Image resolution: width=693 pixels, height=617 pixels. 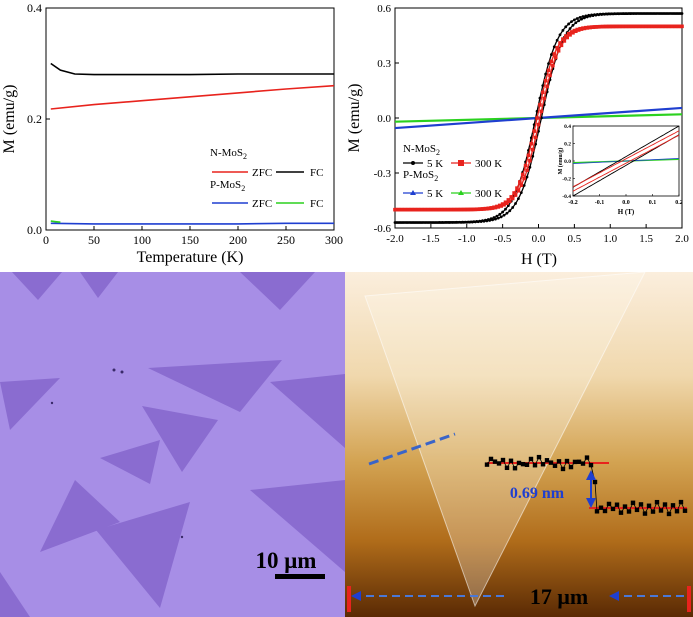 I want to click on mt-legend-fc-label-2: FC, so click(x=316, y=204).